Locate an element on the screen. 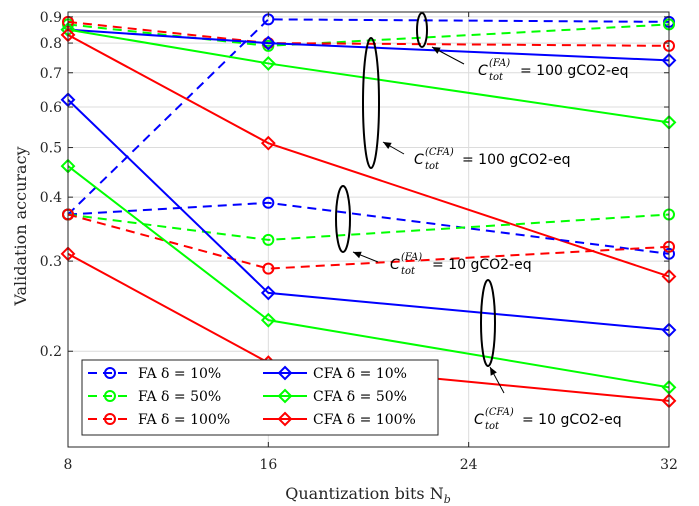  legend-label: CFA δ = 50% is located at coordinates (360, 397).